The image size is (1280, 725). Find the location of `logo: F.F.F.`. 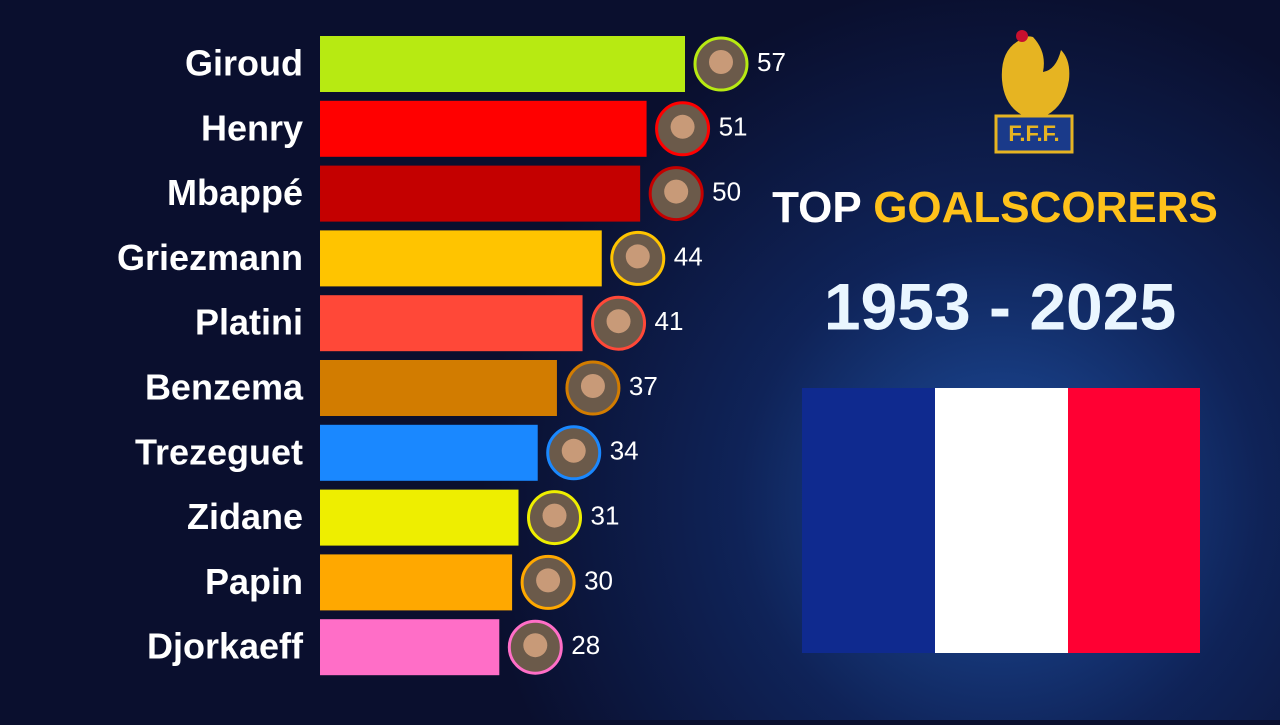

logo: F.F.F. is located at coordinates (1034, 92).